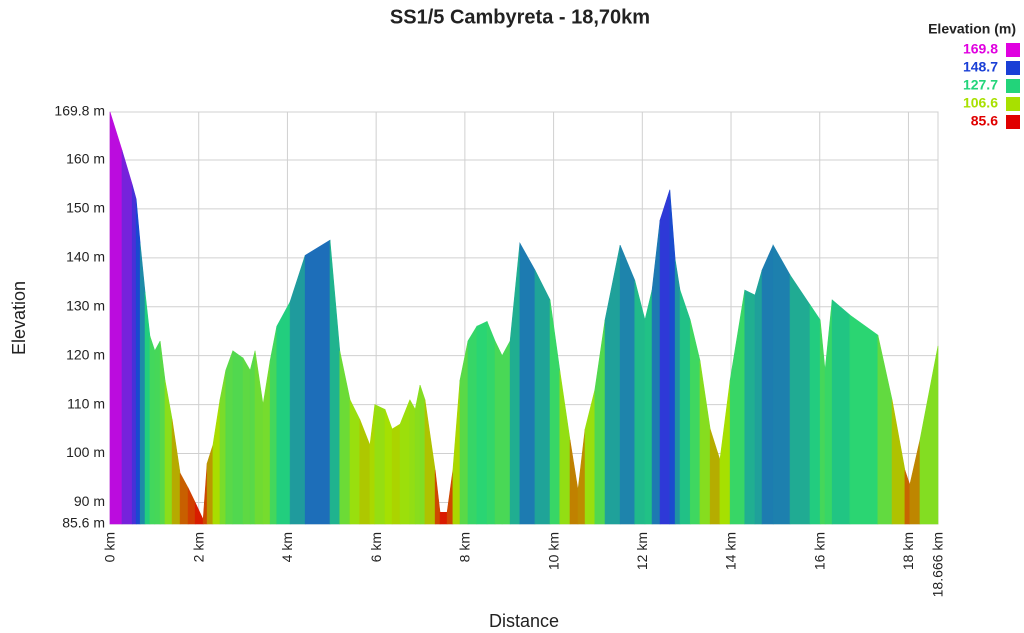 This screenshot has height=633, width=1024. Describe the element at coordinates (19, 318) in the screenshot. I see `y-axis-label: Elevation` at that location.